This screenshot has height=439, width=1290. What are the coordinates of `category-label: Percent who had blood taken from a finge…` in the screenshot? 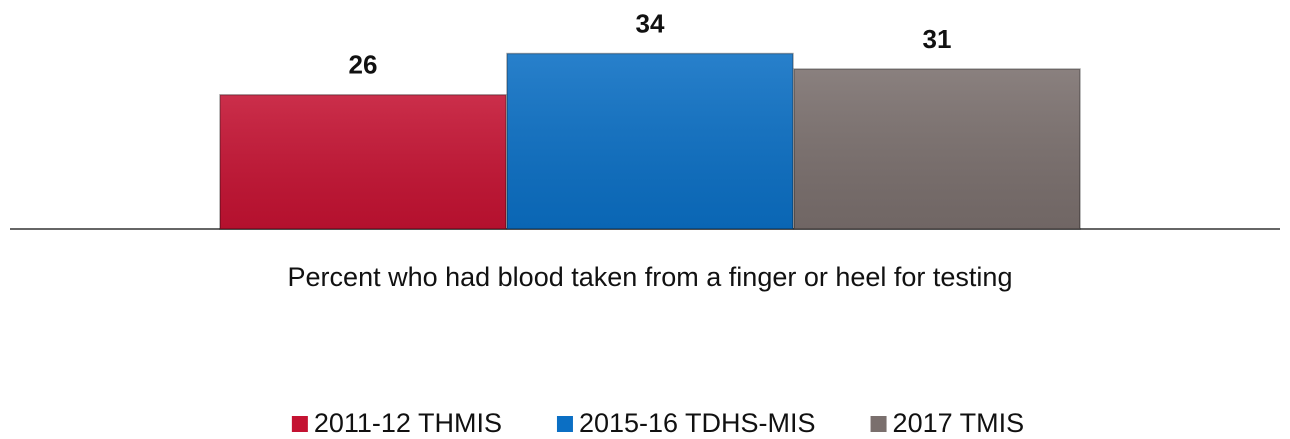 It's located at (650, 277).